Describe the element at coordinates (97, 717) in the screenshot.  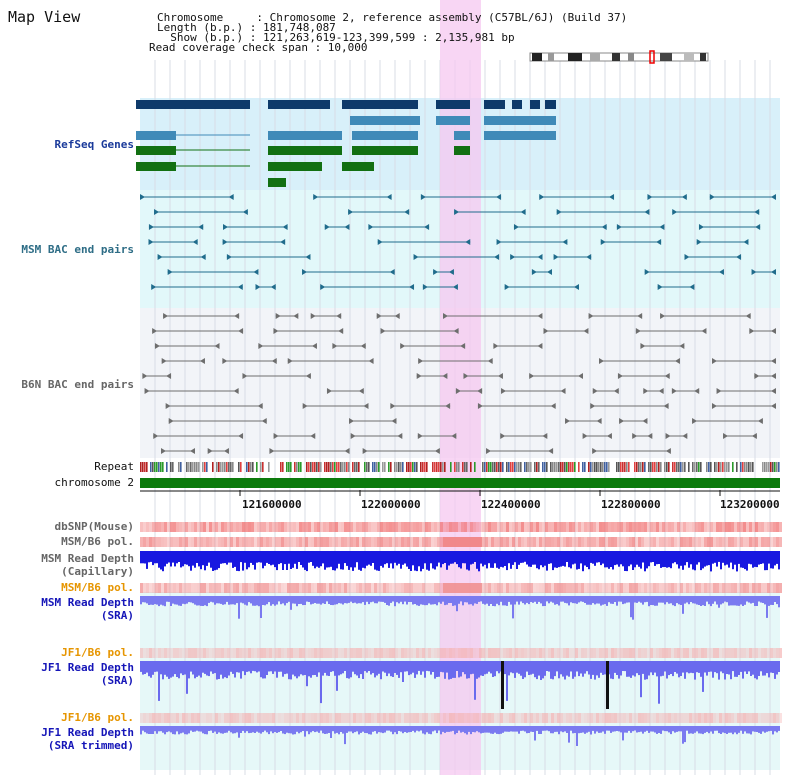
I see `track-label-jf1-b6-pol-trimmed: JF1/B6 pol.` at that location.